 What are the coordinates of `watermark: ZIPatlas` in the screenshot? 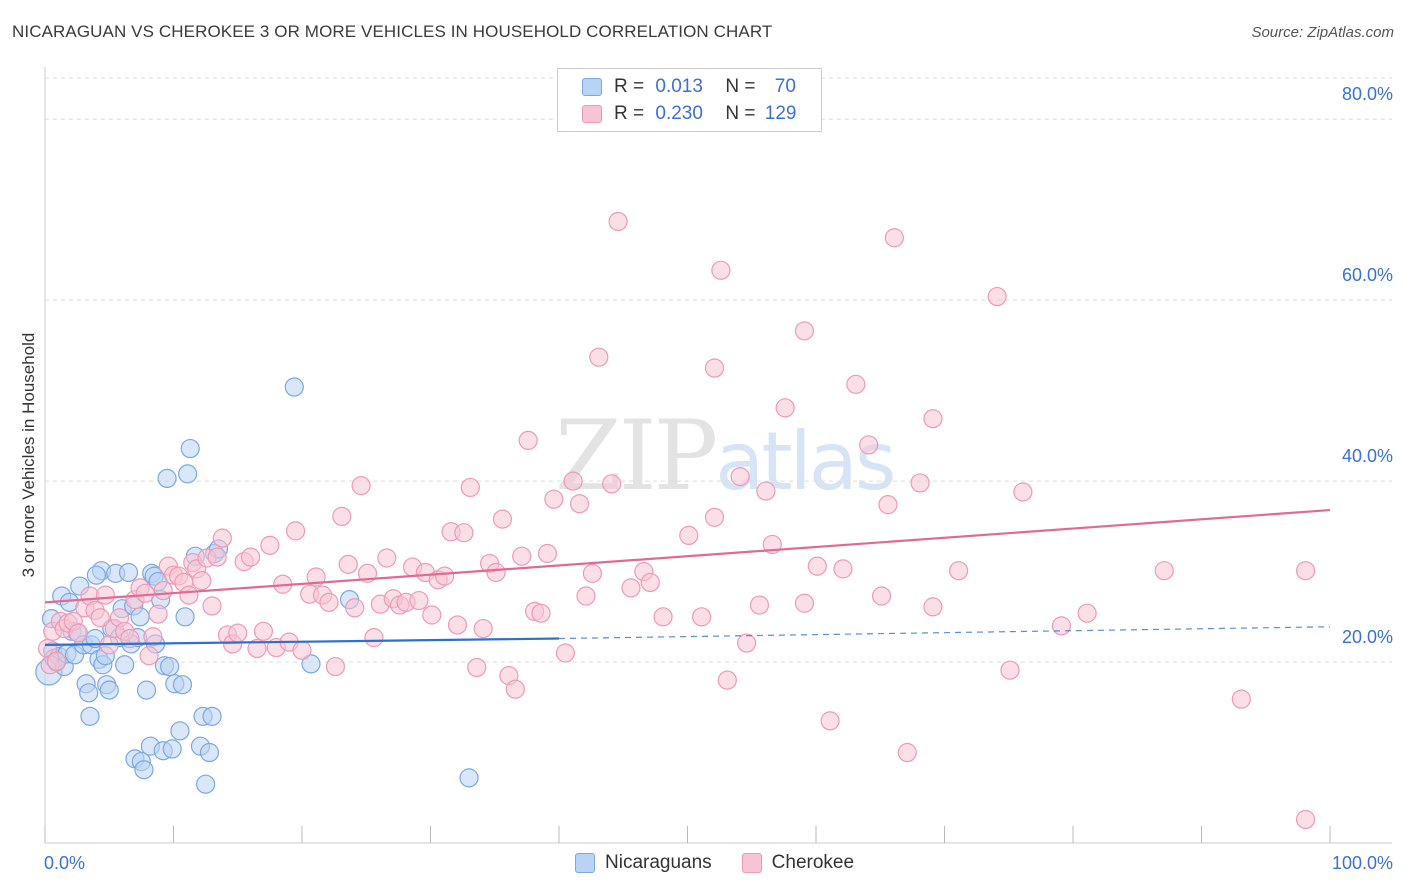 It's located at (726, 456).